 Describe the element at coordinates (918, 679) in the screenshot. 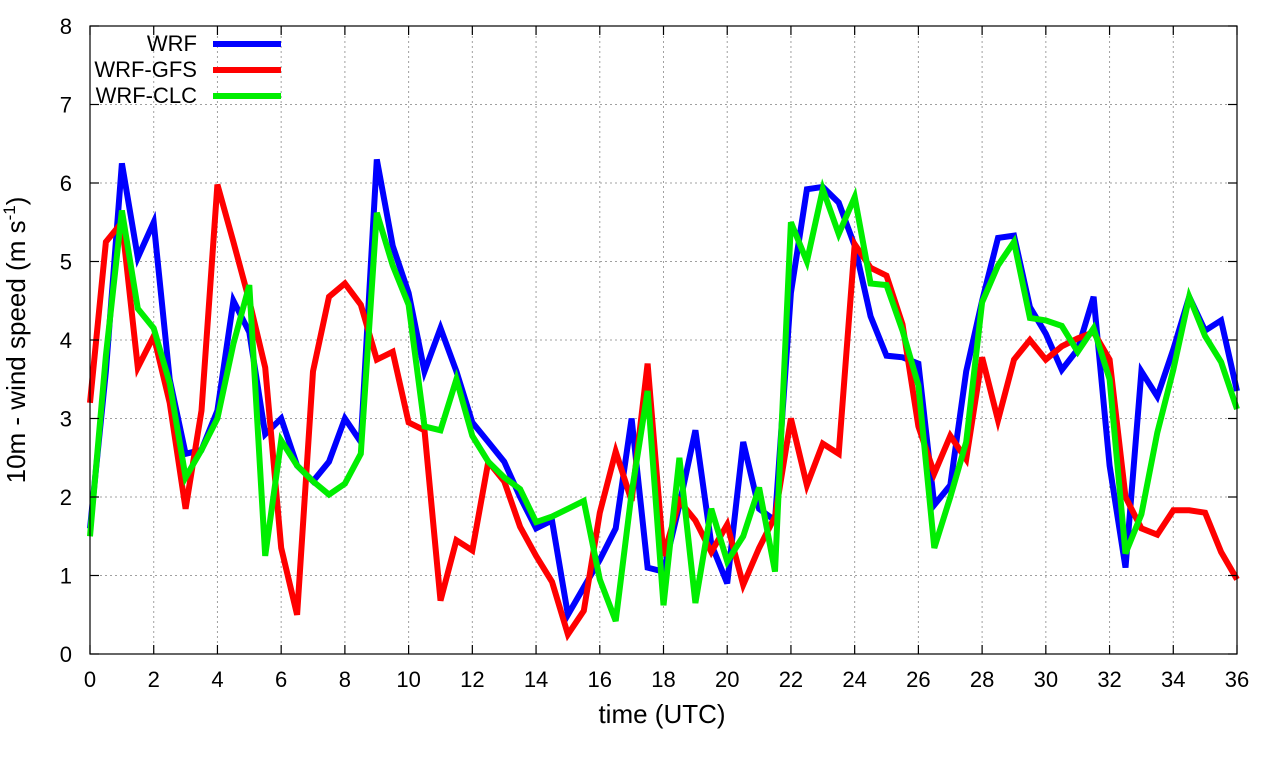

I see `x-tick-label: 26` at that location.